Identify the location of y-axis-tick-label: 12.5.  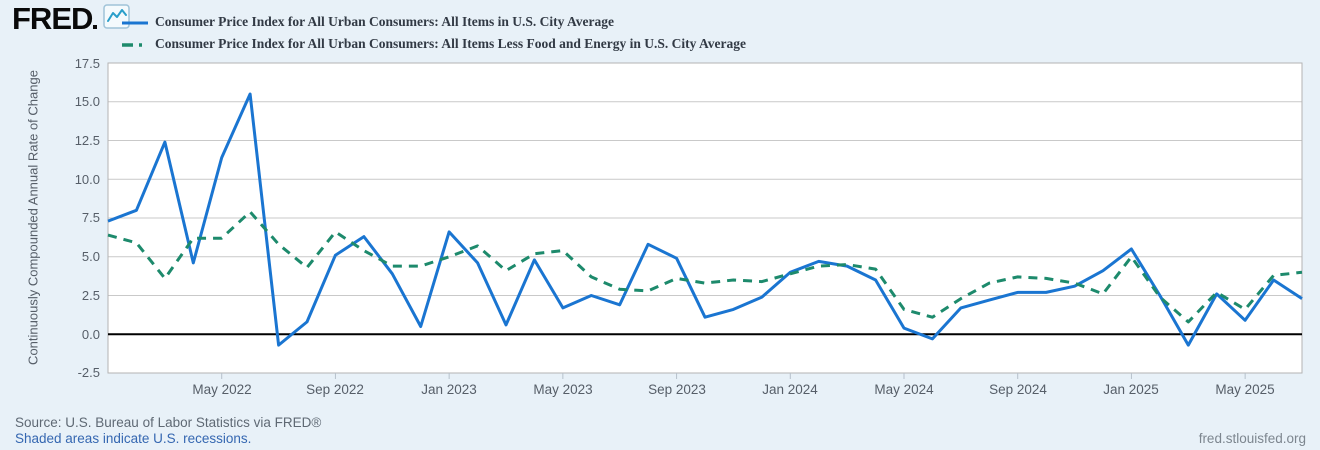
(87, 140).